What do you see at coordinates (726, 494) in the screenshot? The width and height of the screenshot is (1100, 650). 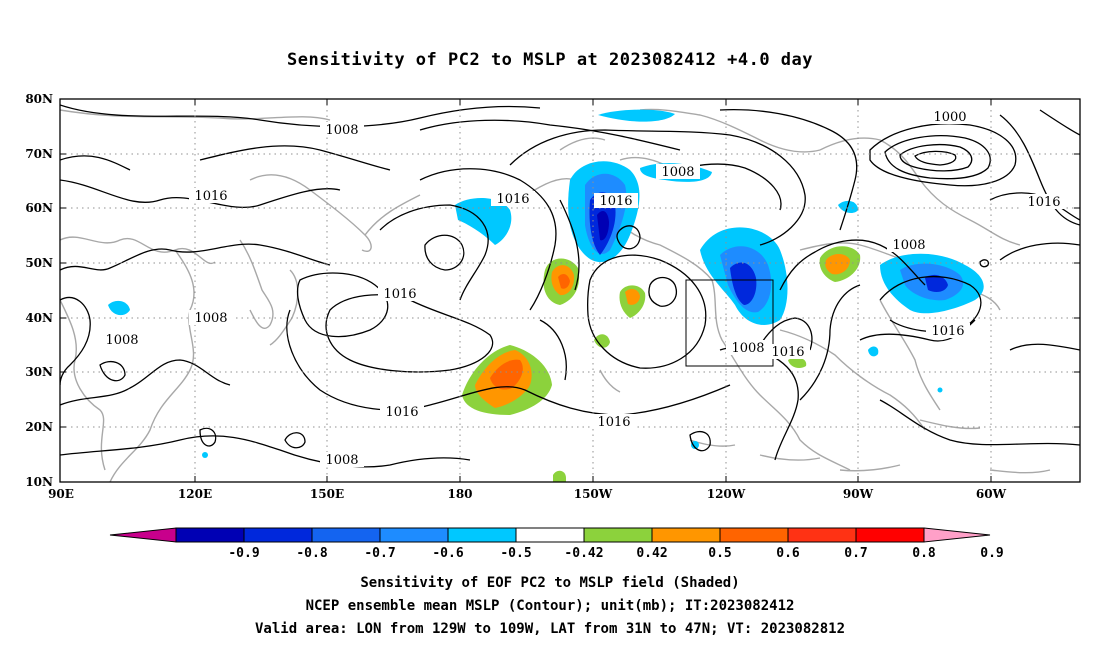 I see `lon-label: 120W` at bounding box center [726, 494].